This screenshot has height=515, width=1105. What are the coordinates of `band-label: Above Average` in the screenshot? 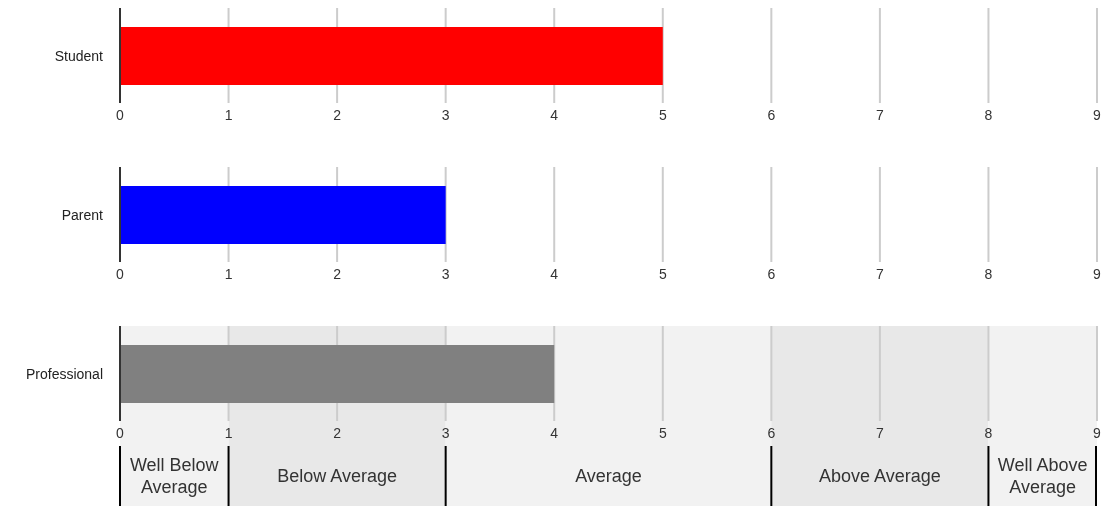 It's located at (880, 476).